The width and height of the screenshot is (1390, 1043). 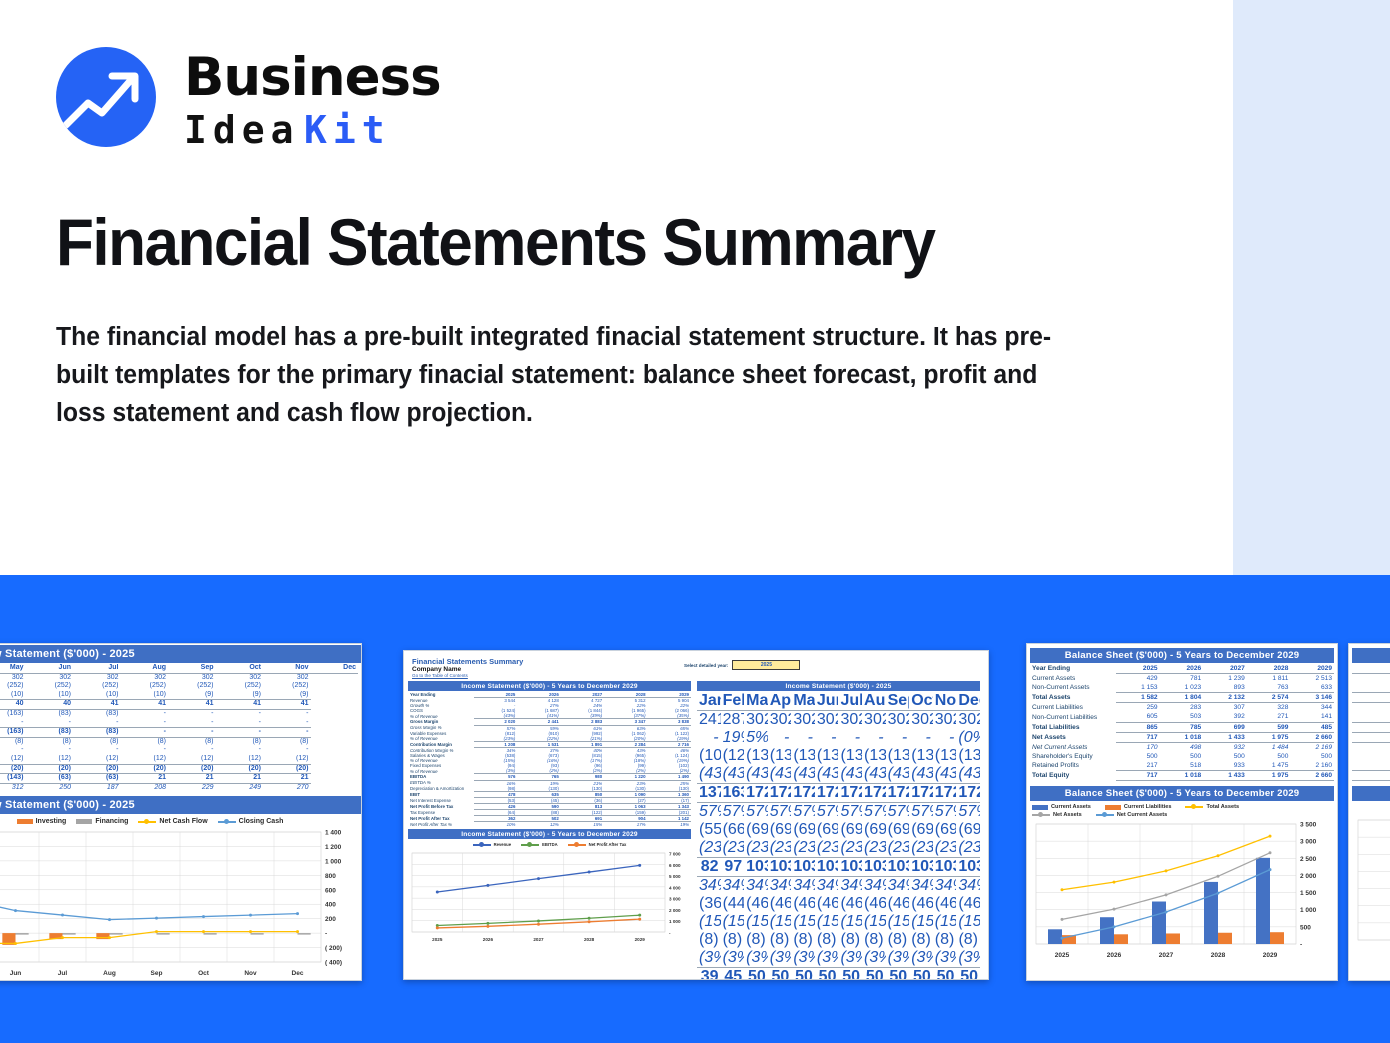 What do you see at coordinates (160, 787) in the screenshot?
I see `table-cell: 208` at bounding box center [160, 787].